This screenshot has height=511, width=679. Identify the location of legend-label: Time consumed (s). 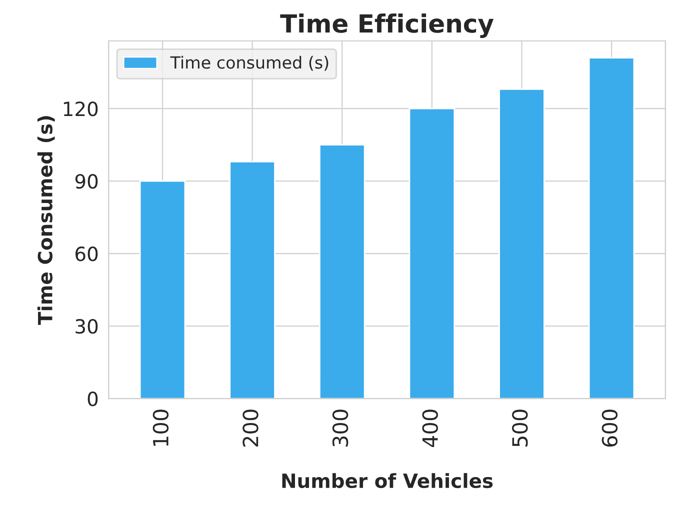
(249, 63).